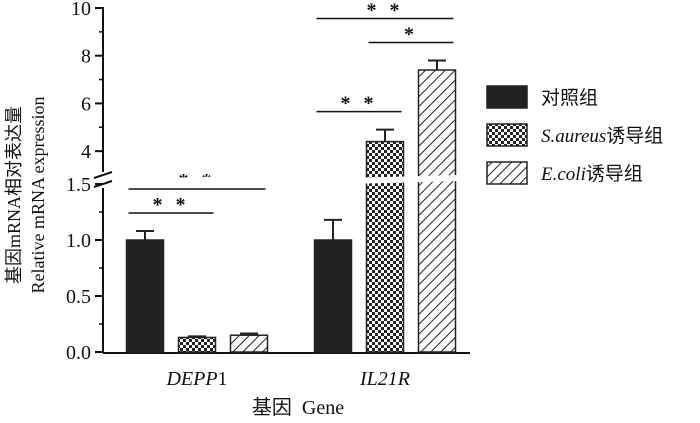 This screenshot has width=700, height=423. I want to click on y-tick-label: 1.5, so click(78, 185).